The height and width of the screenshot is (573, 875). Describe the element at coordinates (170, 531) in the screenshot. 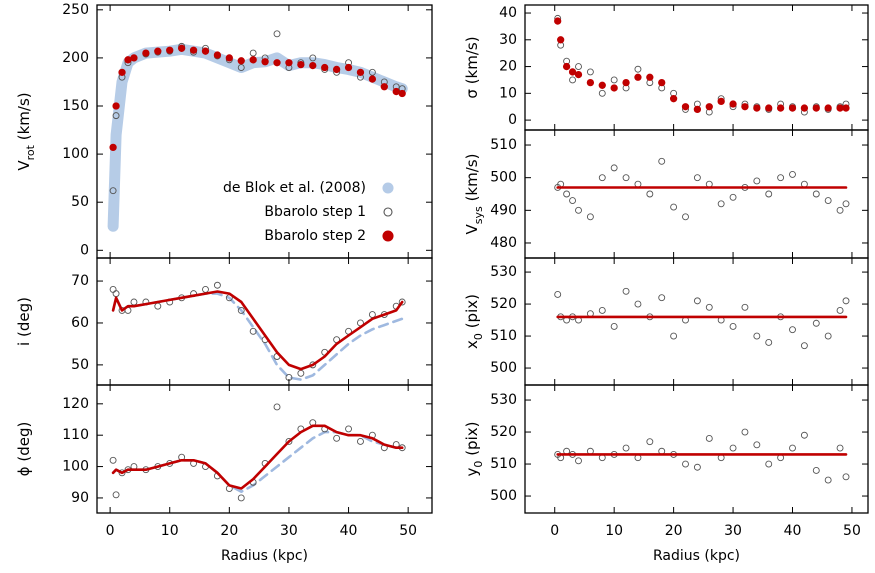

I see `x-tick-label: 10` at that location.